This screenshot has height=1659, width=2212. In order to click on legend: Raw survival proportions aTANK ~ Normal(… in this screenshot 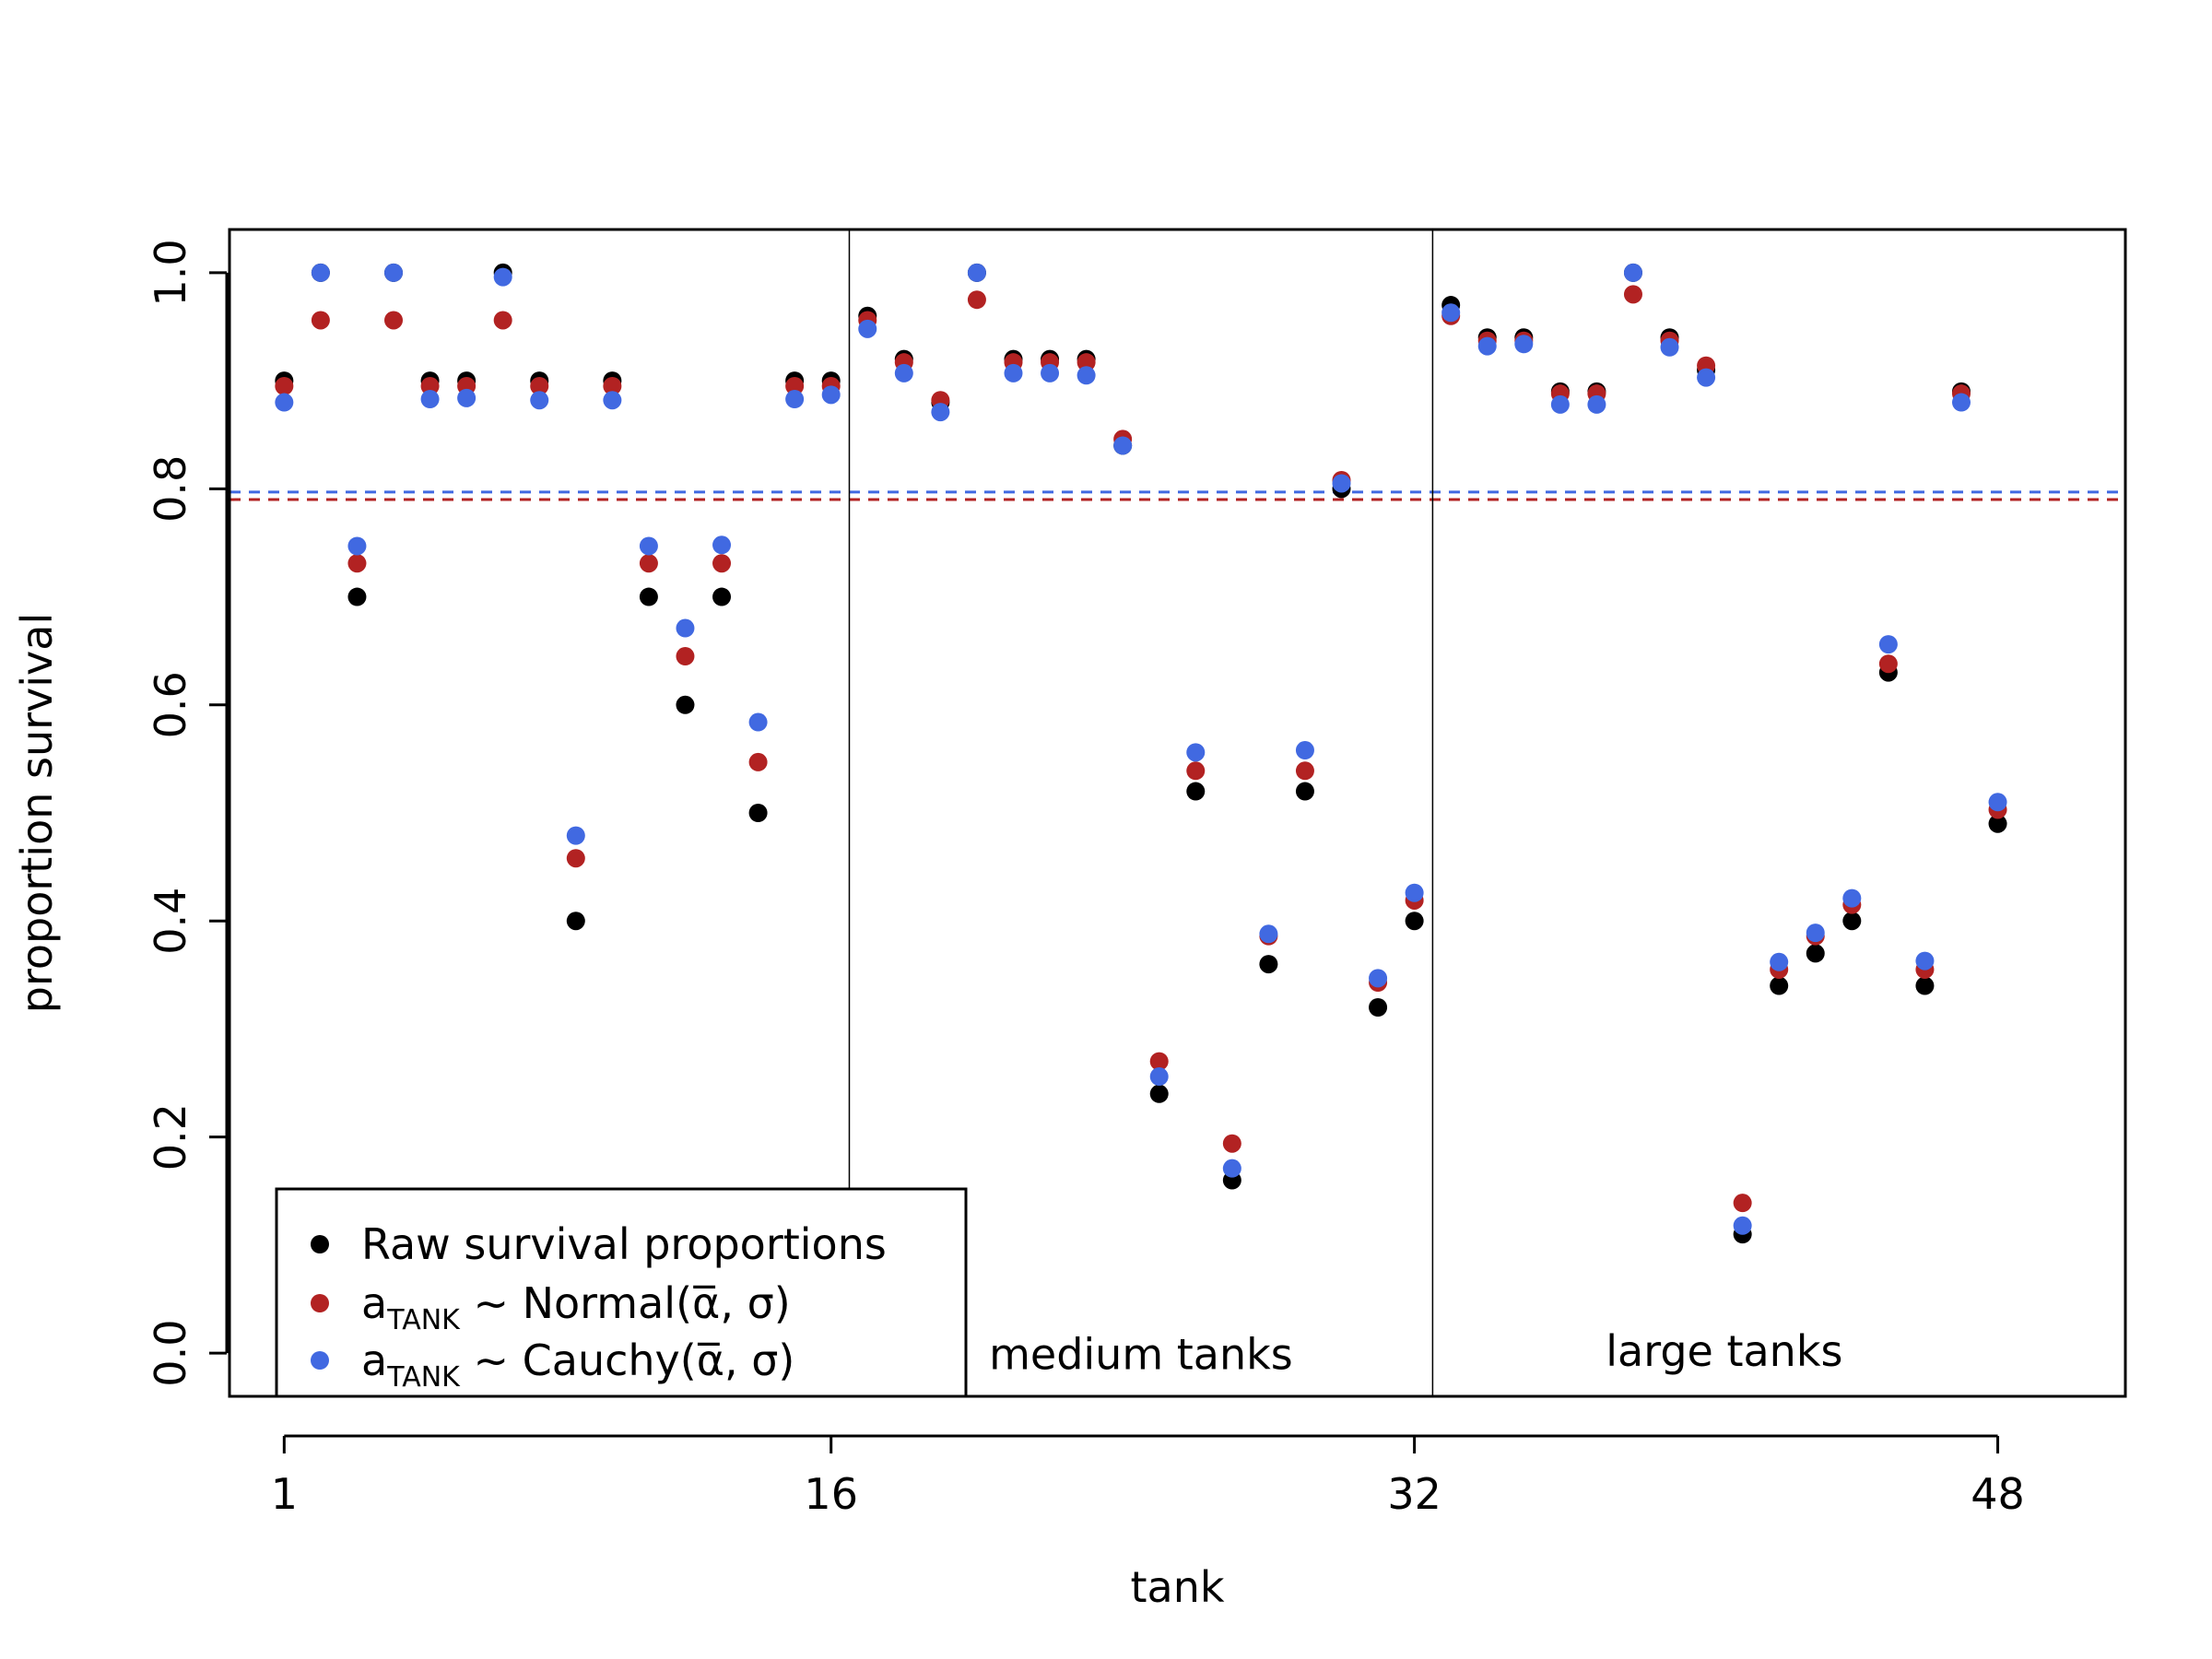, I will do `click(621, 1292)`.